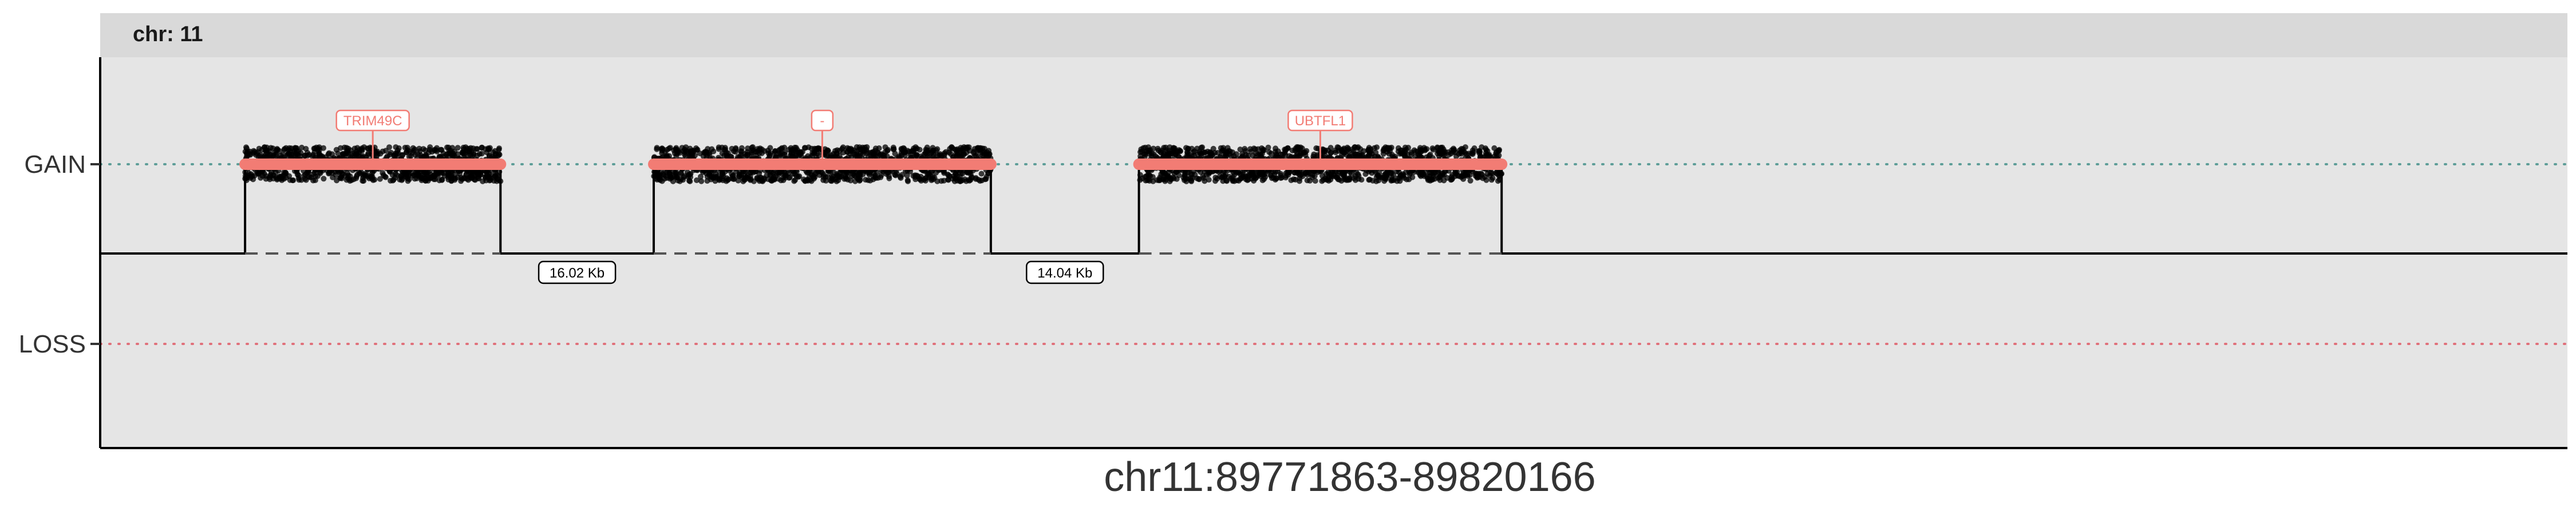 This screenshot has height=515, width=2576. What do you see at coordinates (1320, 121) in the screenshot?
I see `gene-label-text: UBTFL1` at bounding box center [1320, 121].